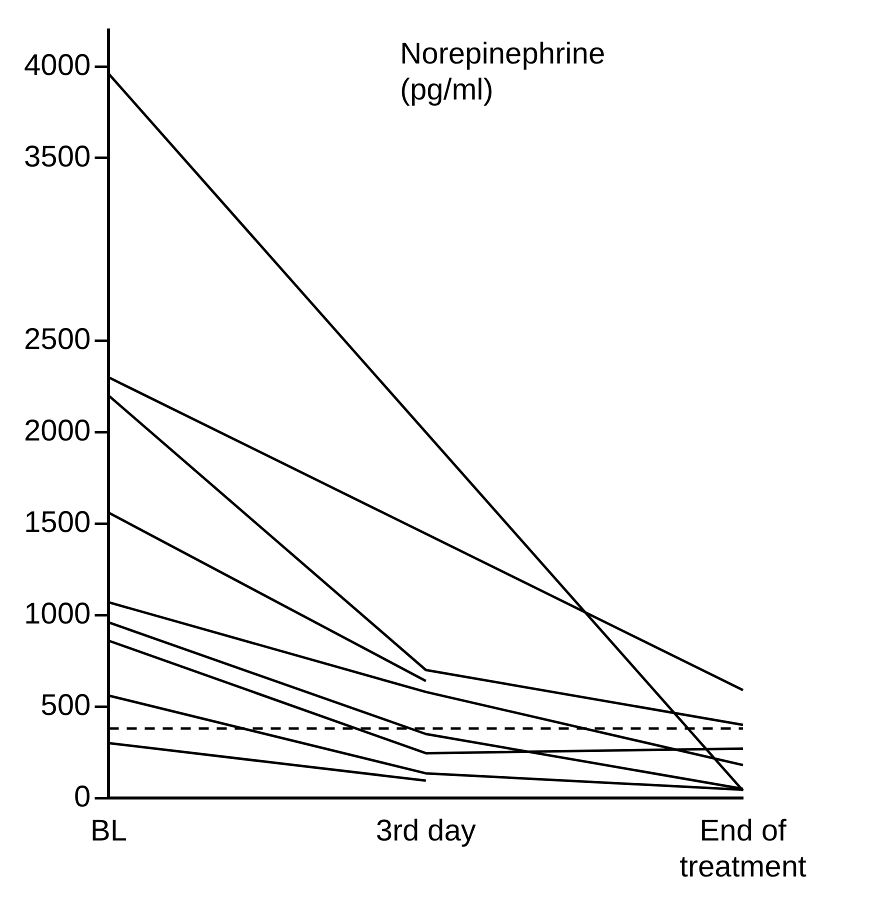 Image resolution: width=883 pixels, height=904 pixels. What do you see at coordinates (65, 705) in the screenshot?
I see `y-tick-label: 500` at bounding box center [65, 705].